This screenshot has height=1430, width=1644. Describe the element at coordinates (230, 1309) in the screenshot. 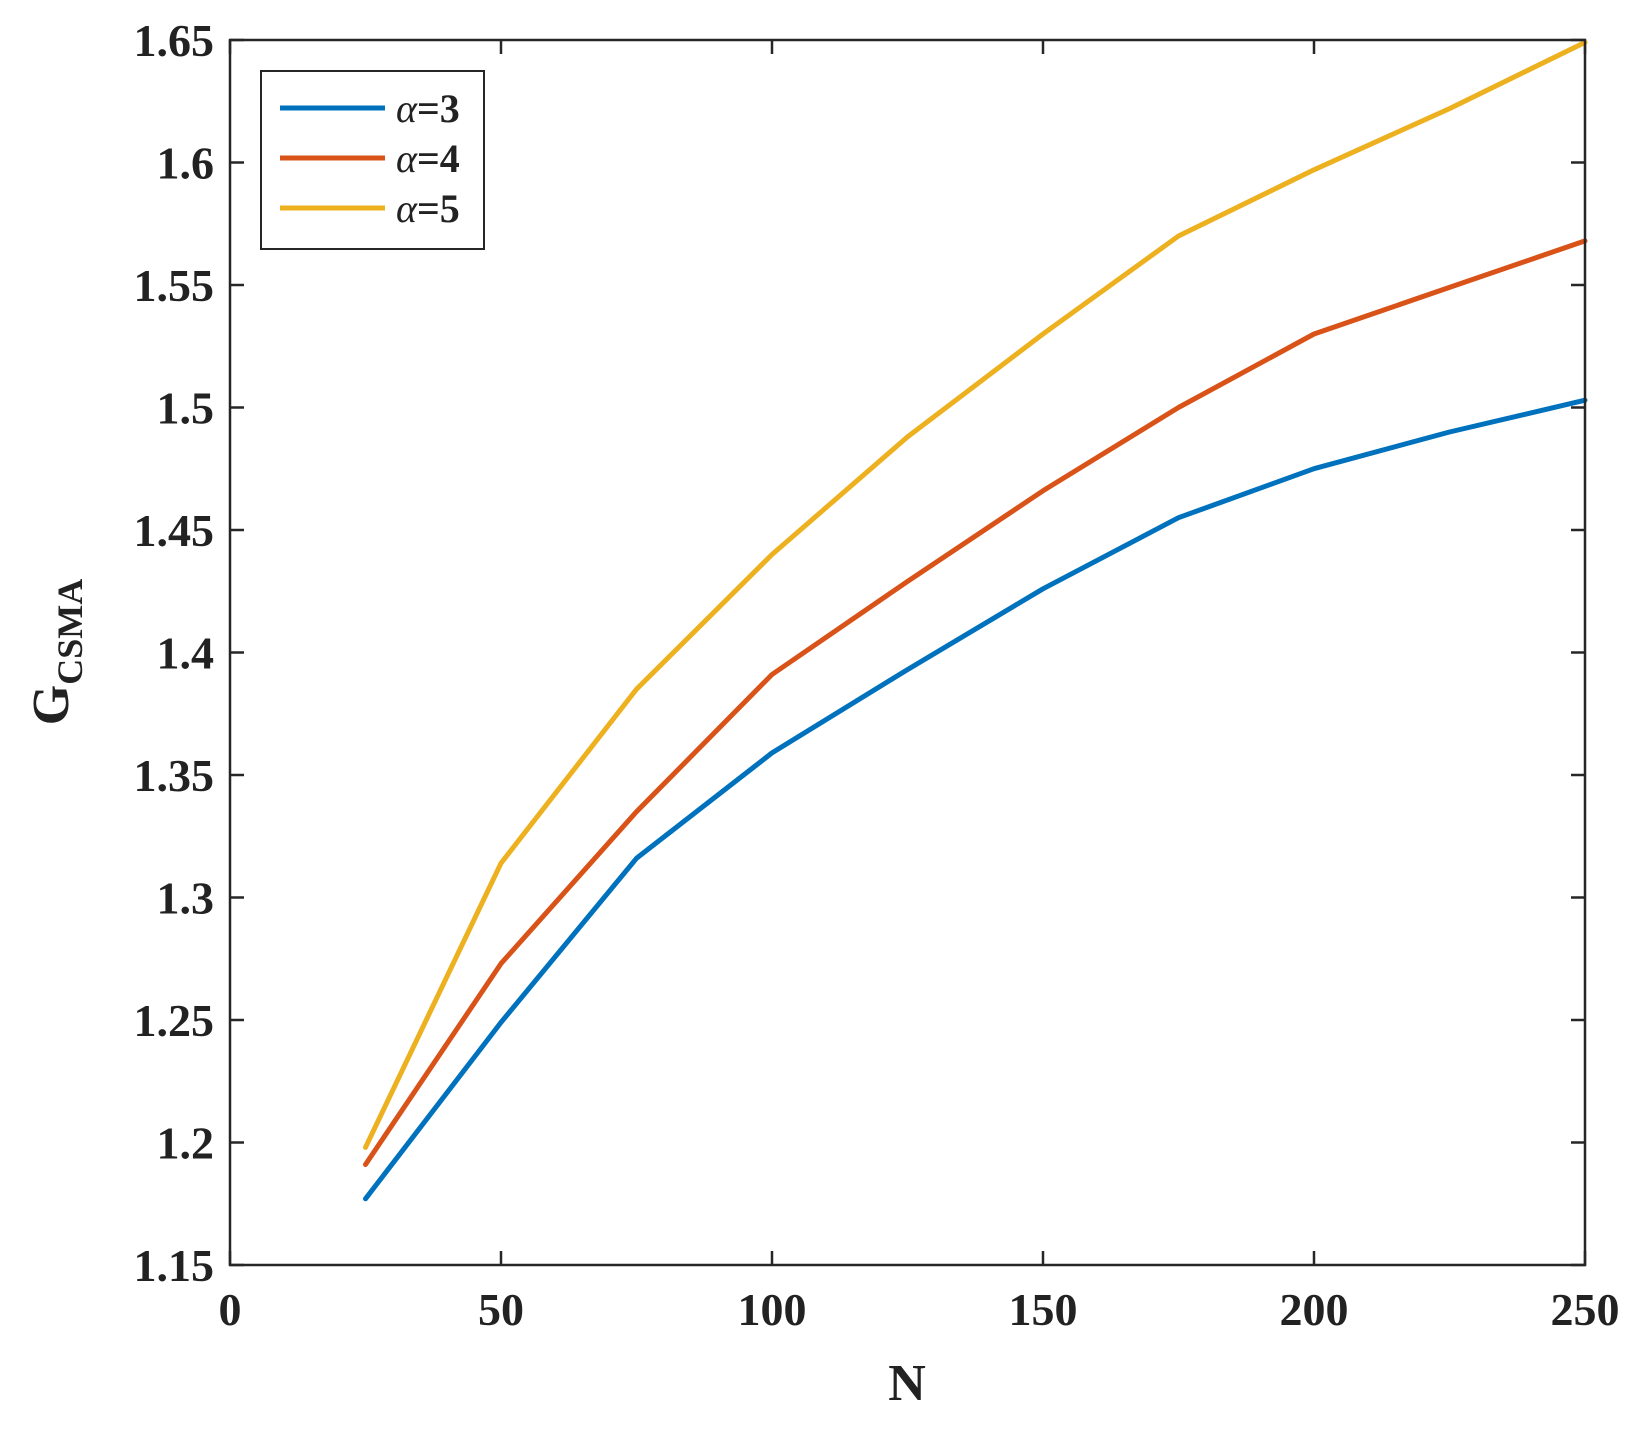

I see `x-tick-label: 0` at that location.